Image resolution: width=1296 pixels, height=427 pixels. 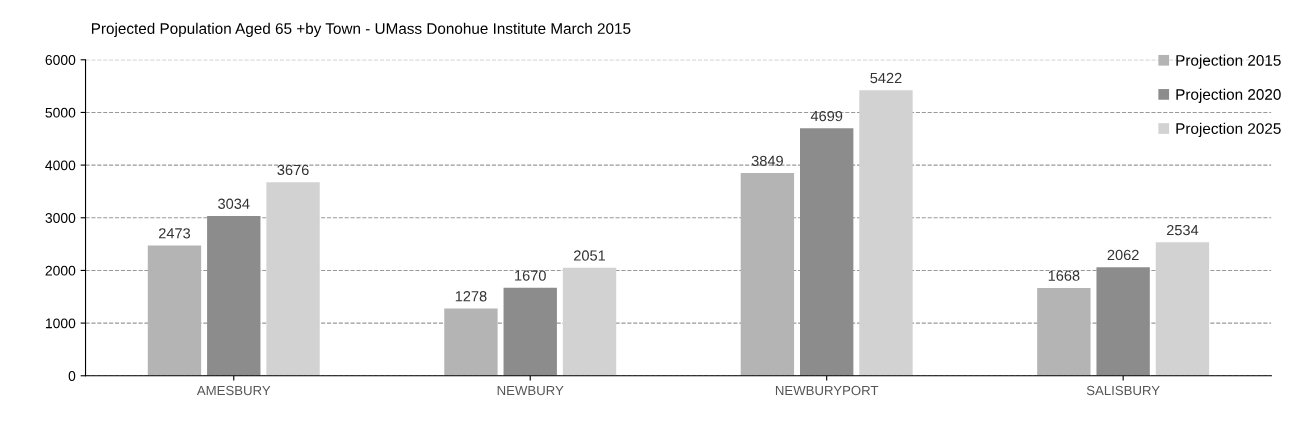 I want to click on x-tick-label: AMESBURY, so click(x=233, y=390).